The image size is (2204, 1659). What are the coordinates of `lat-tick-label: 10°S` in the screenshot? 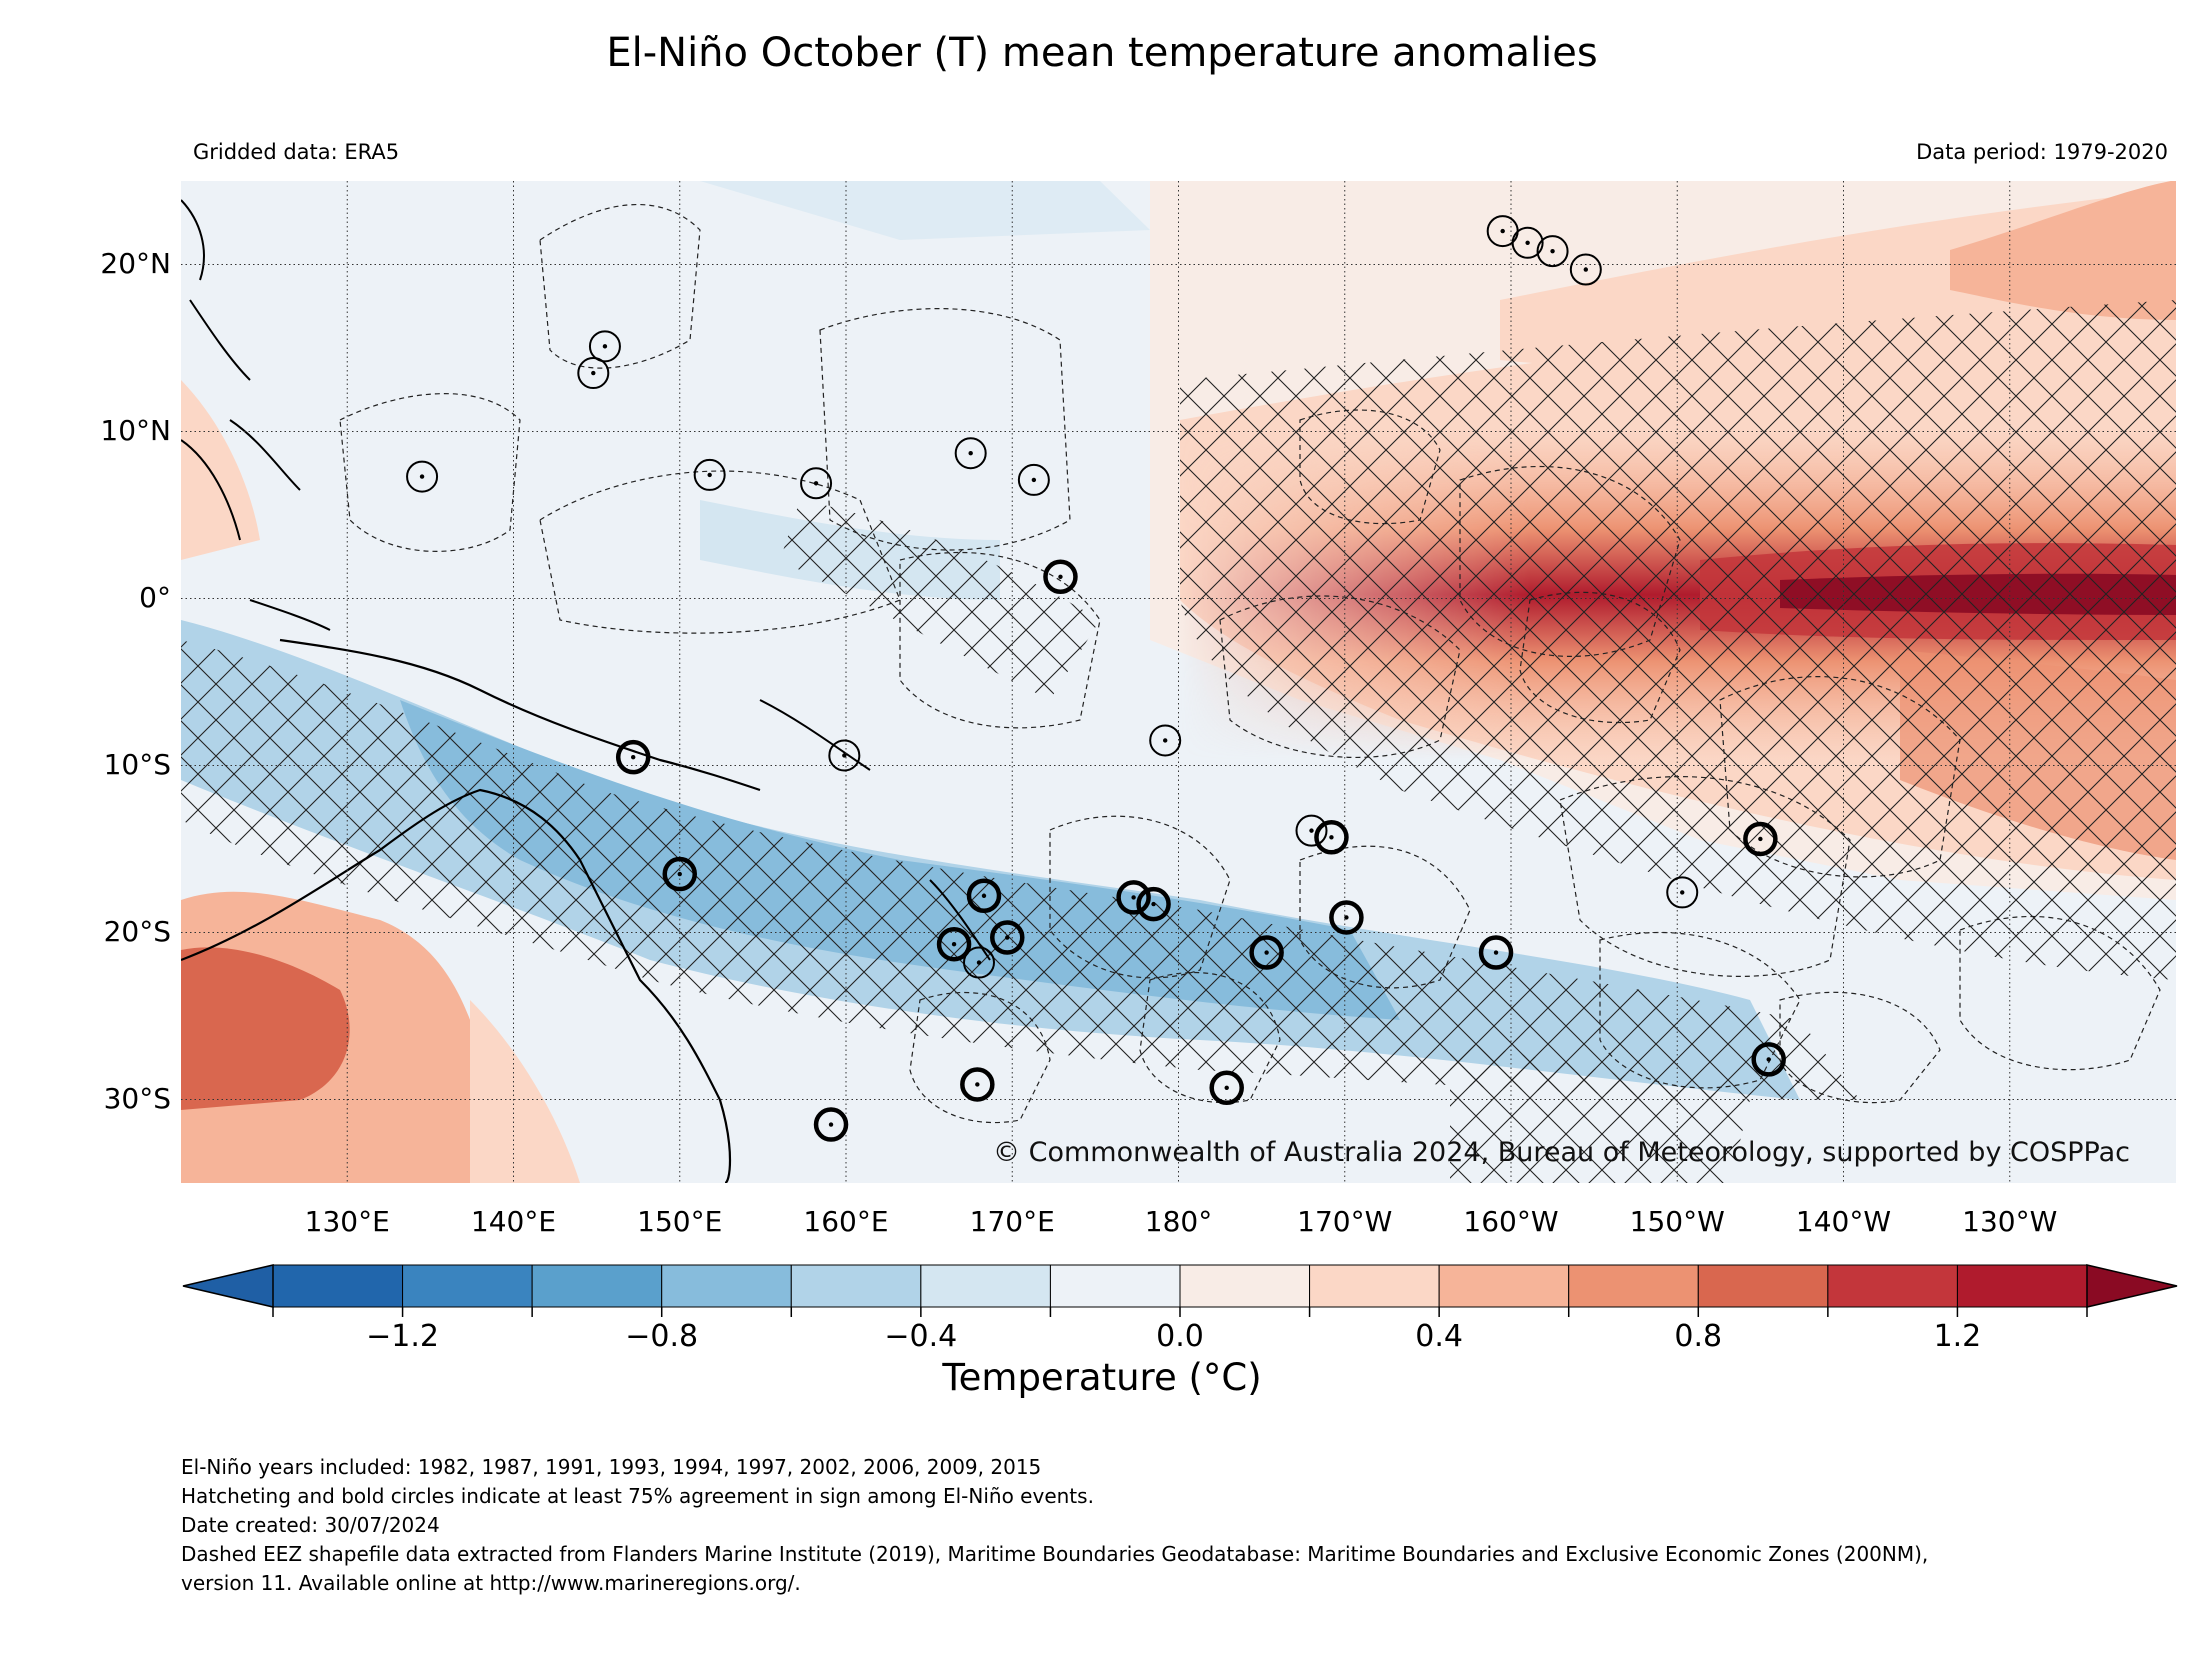 It's located at (137, 764).